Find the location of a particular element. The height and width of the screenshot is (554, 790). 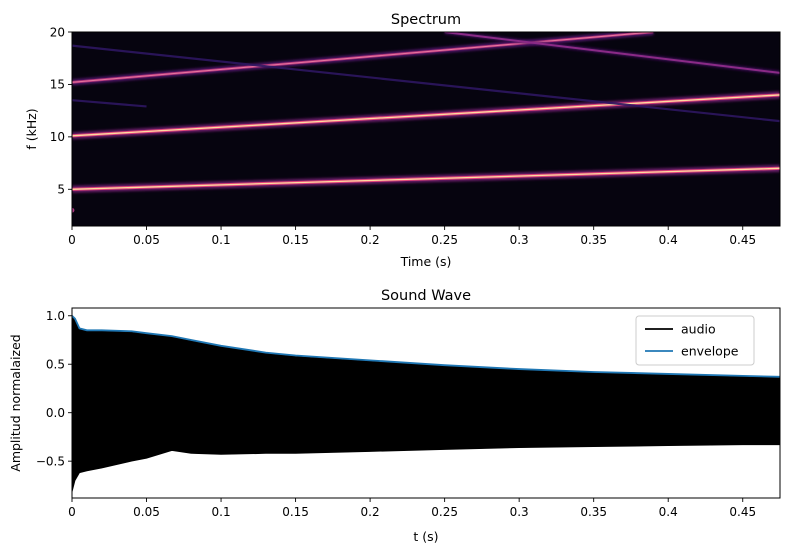

spectrogram-start-spot is located at coordinates (73, 210).